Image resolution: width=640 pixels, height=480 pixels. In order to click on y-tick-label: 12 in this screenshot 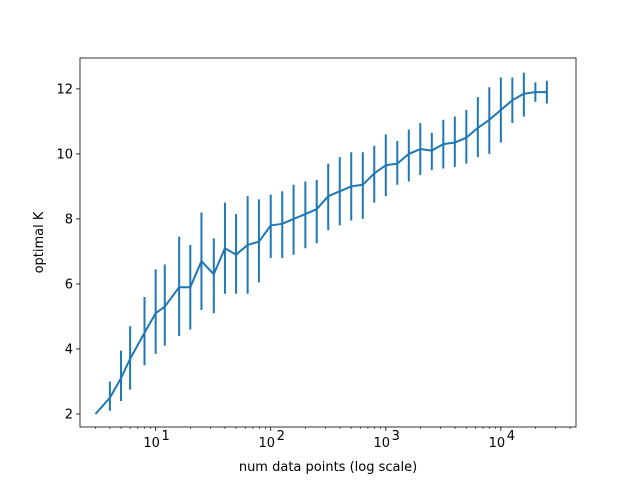, I will do `click(64, 89)`.